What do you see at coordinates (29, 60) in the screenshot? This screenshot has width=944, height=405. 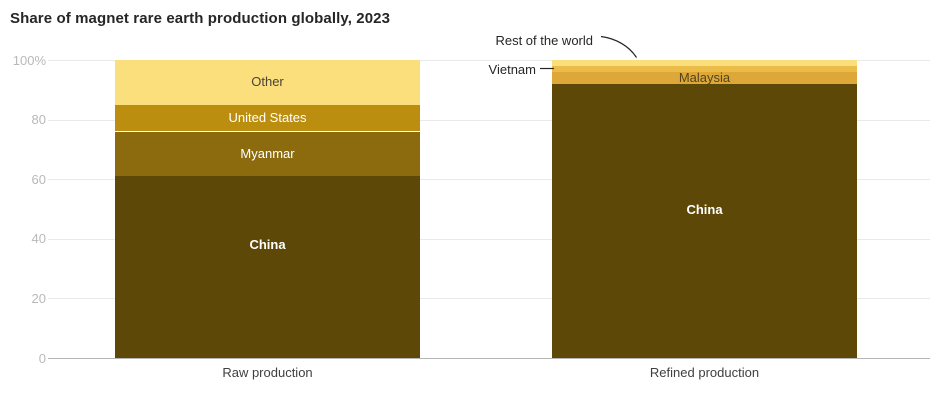 I see `y-tick-label-100: 100%` at bounding box center [29, 60].